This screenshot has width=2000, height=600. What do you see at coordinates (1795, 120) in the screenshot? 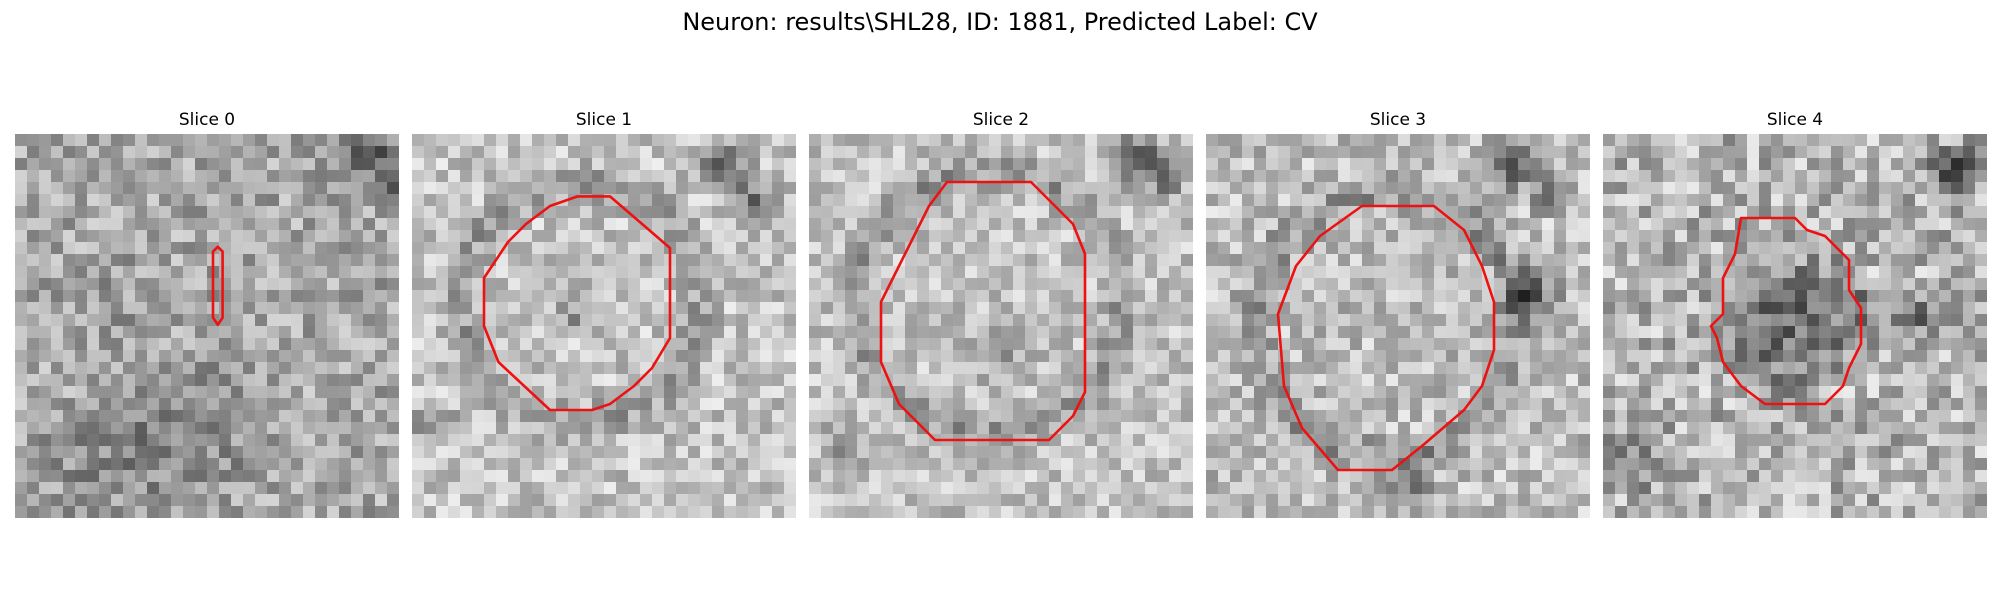
I see `slice-4-title: Slice 4` at bounding box center [1795, 120].